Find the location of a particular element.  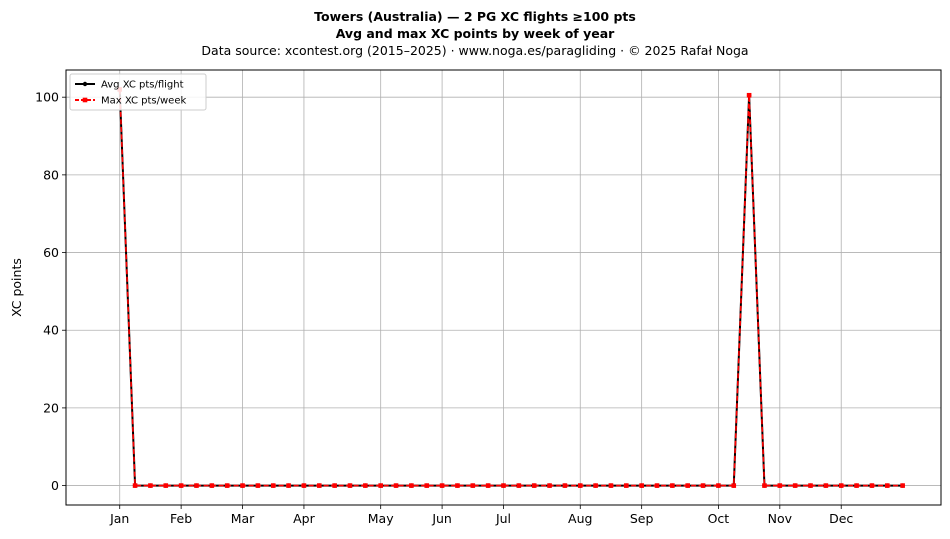

x-tick-label: Jun is located at coordinates (441, 518).